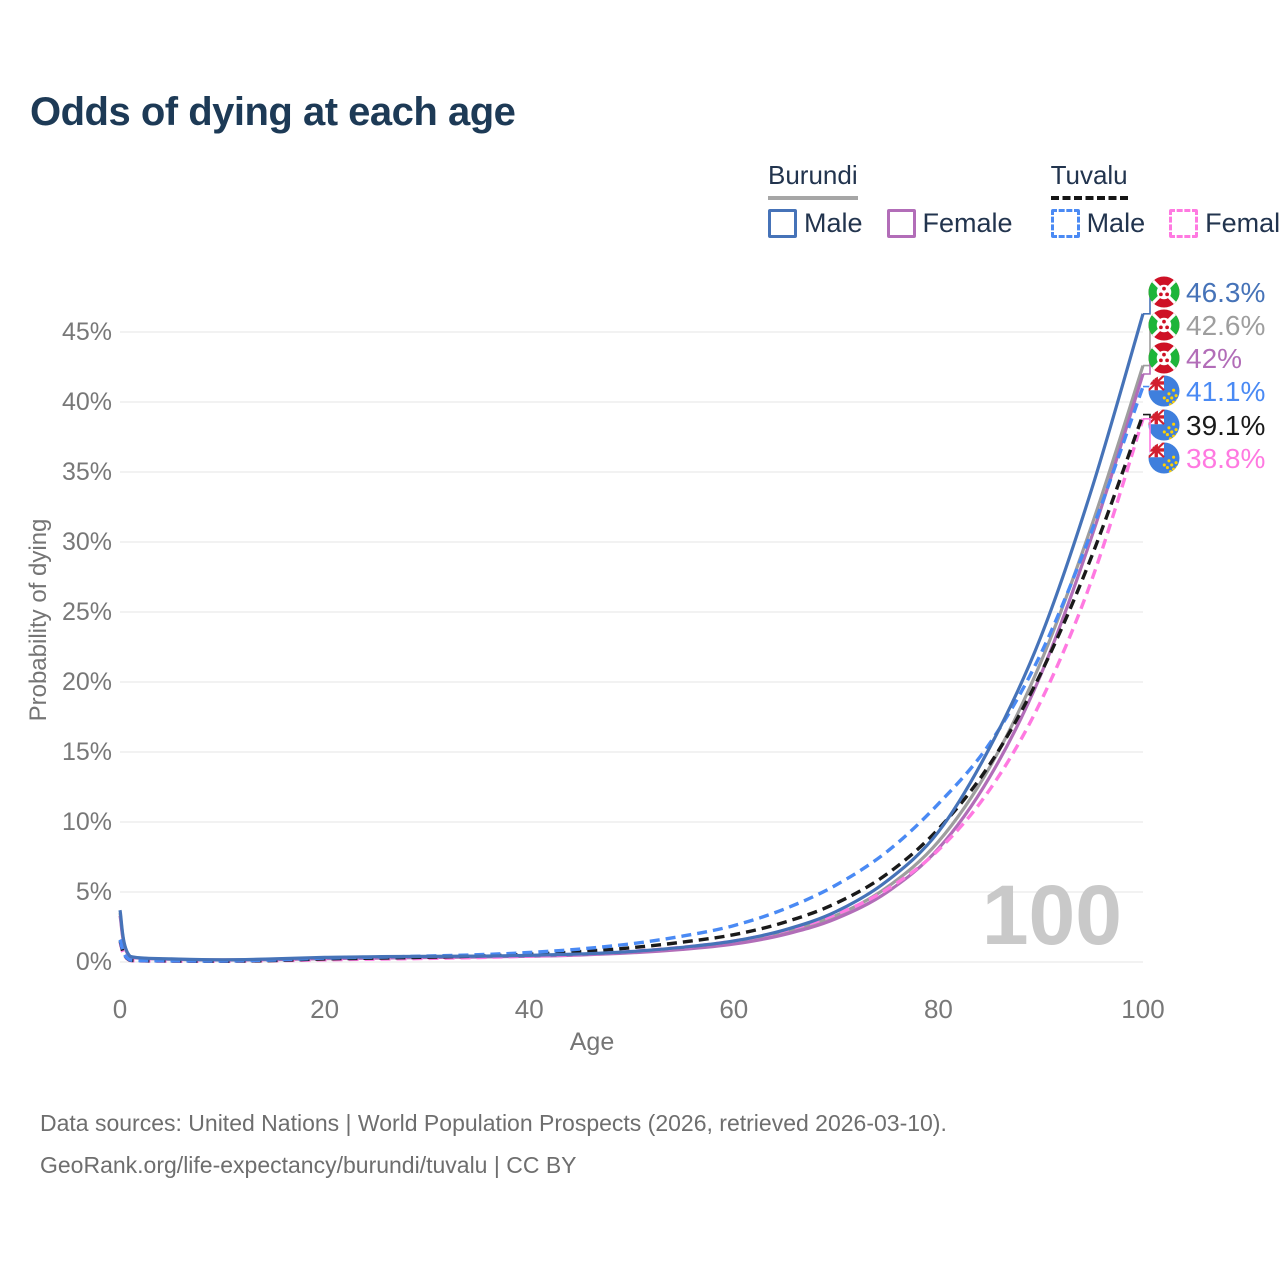  What do you see at coordinates (1225, 458) in the screenshot?
I see `series-end-label-tuvalu-female: 38.8%` at bounding box center [1225, 458].